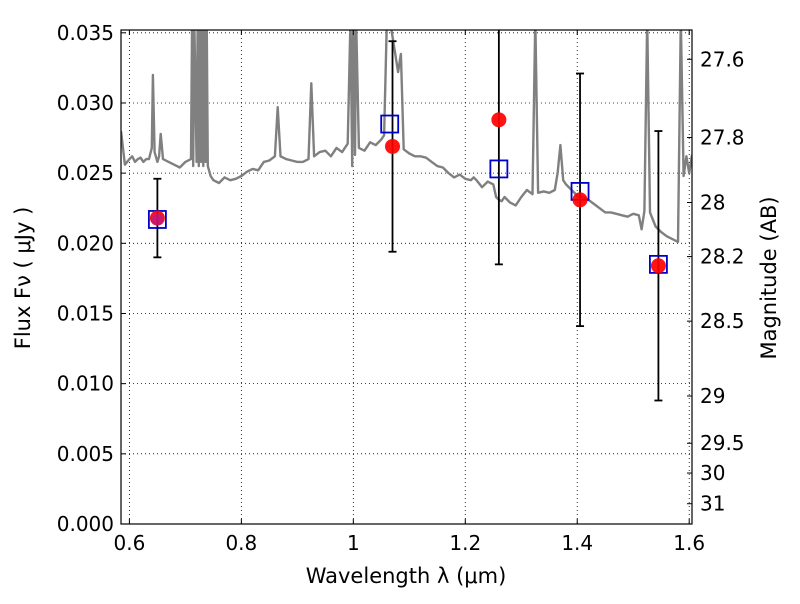 This screenshot has height=604, width=800. I want to click on magnitude-tick-label: 28.5, so click(722, 321).